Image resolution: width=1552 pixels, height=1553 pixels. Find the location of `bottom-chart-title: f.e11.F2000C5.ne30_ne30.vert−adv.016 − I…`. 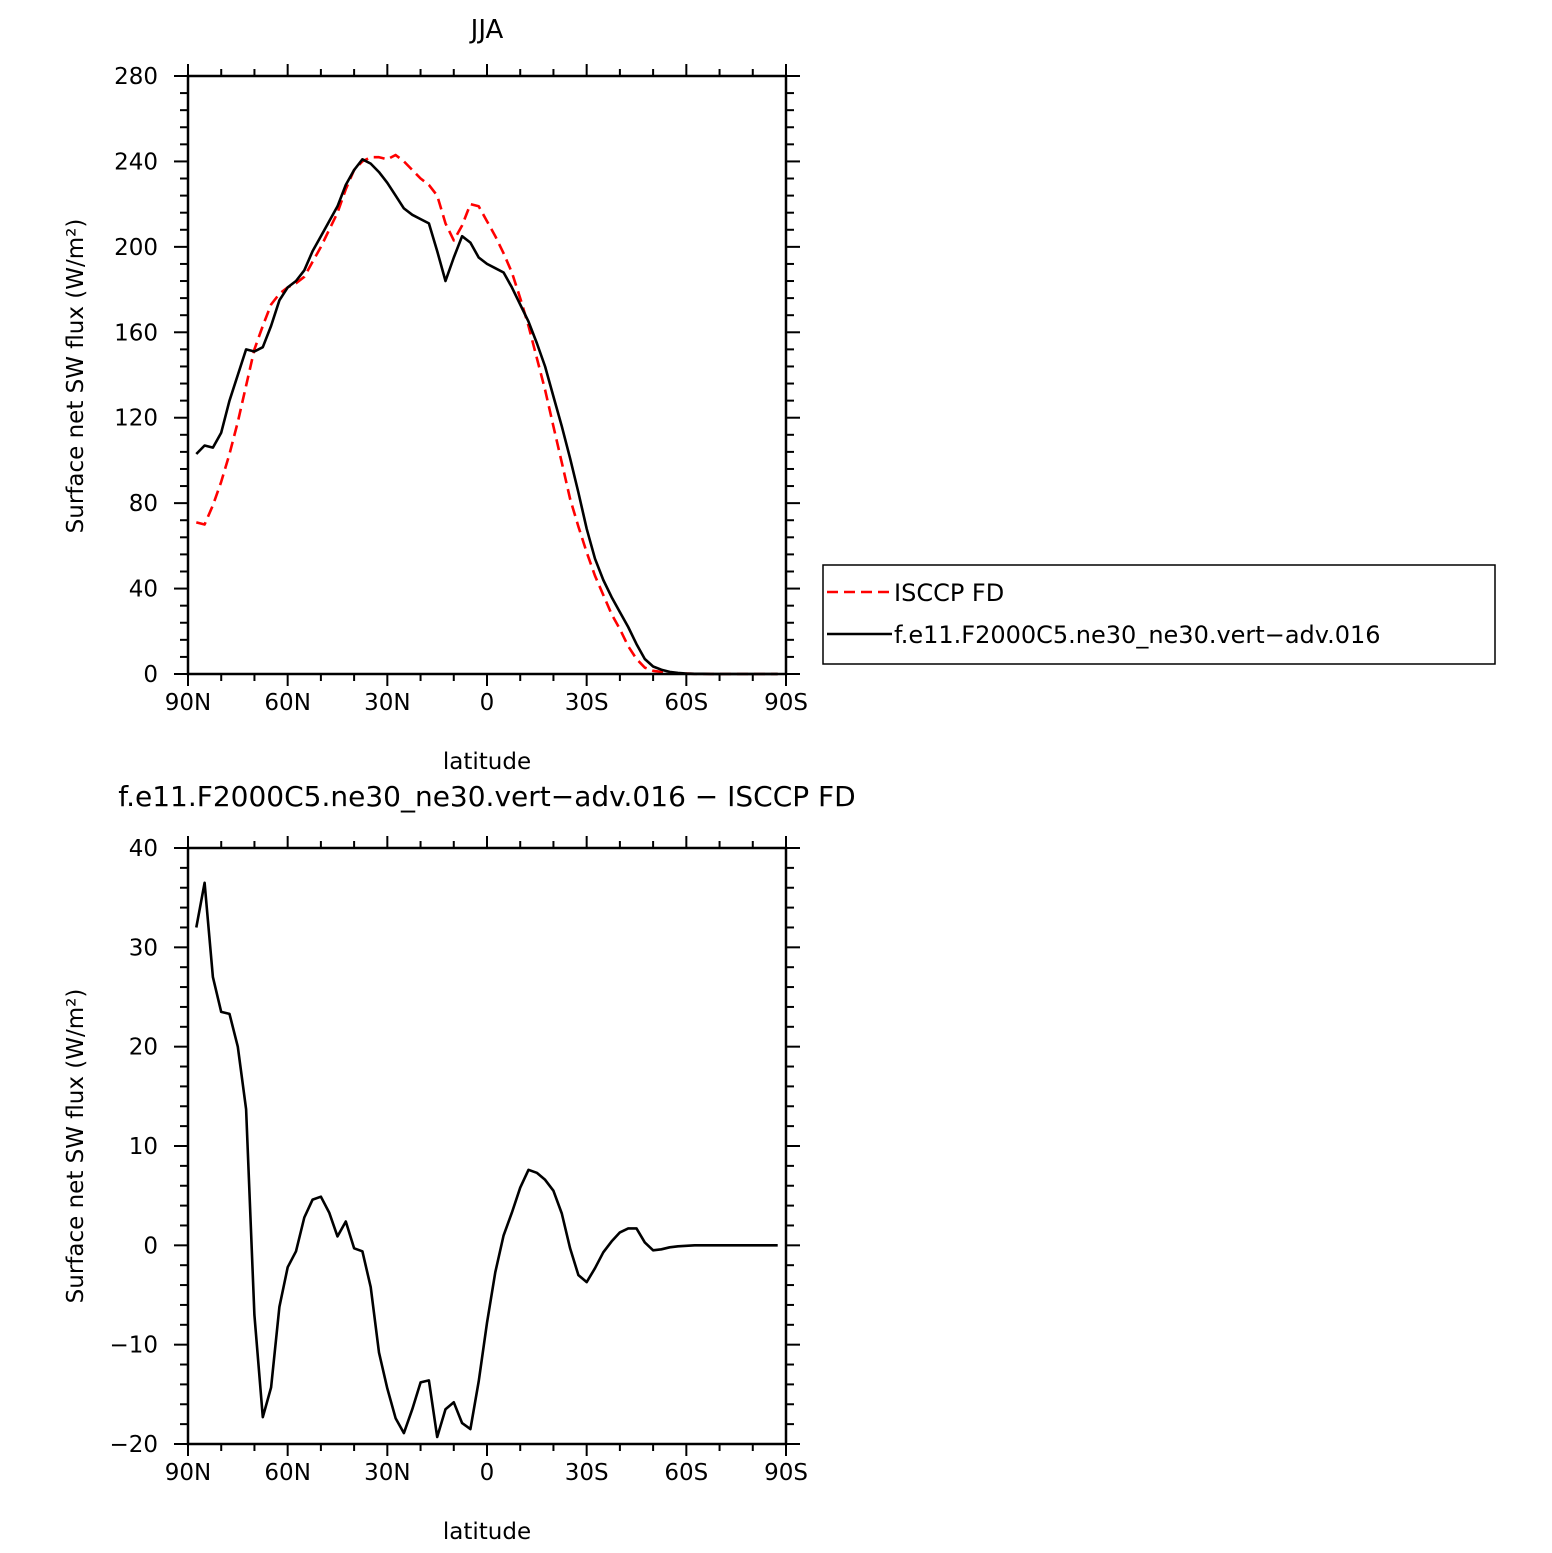

bottom-chart-title: f.e11.F2000C5.ne30_ne30.vert−adv.016 − I… is located at coordinates (486, 796).